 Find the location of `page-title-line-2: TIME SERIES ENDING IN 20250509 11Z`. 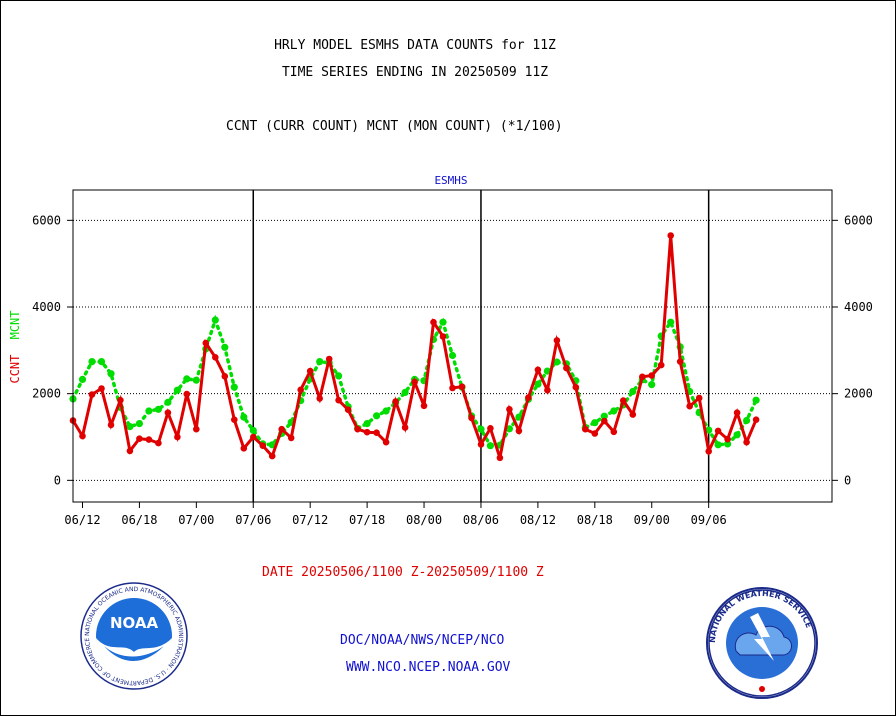

page-title-line-2: TIME SERIES ENDING IN 20250509 11Z is located at coordinates (415, 72).